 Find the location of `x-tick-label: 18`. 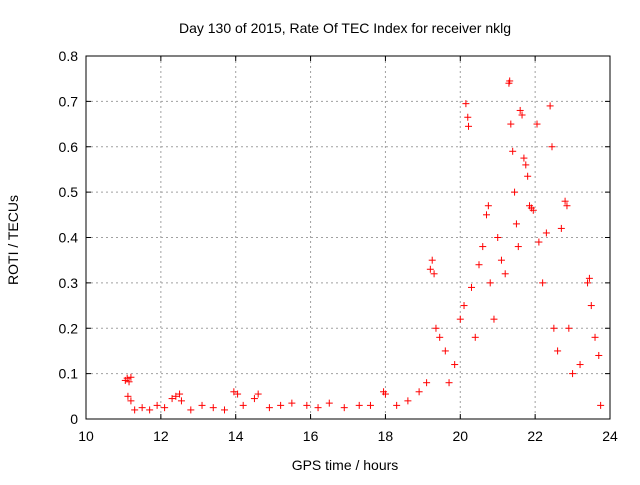

x-tick-label: 18 is located at coordinates (386, 436).